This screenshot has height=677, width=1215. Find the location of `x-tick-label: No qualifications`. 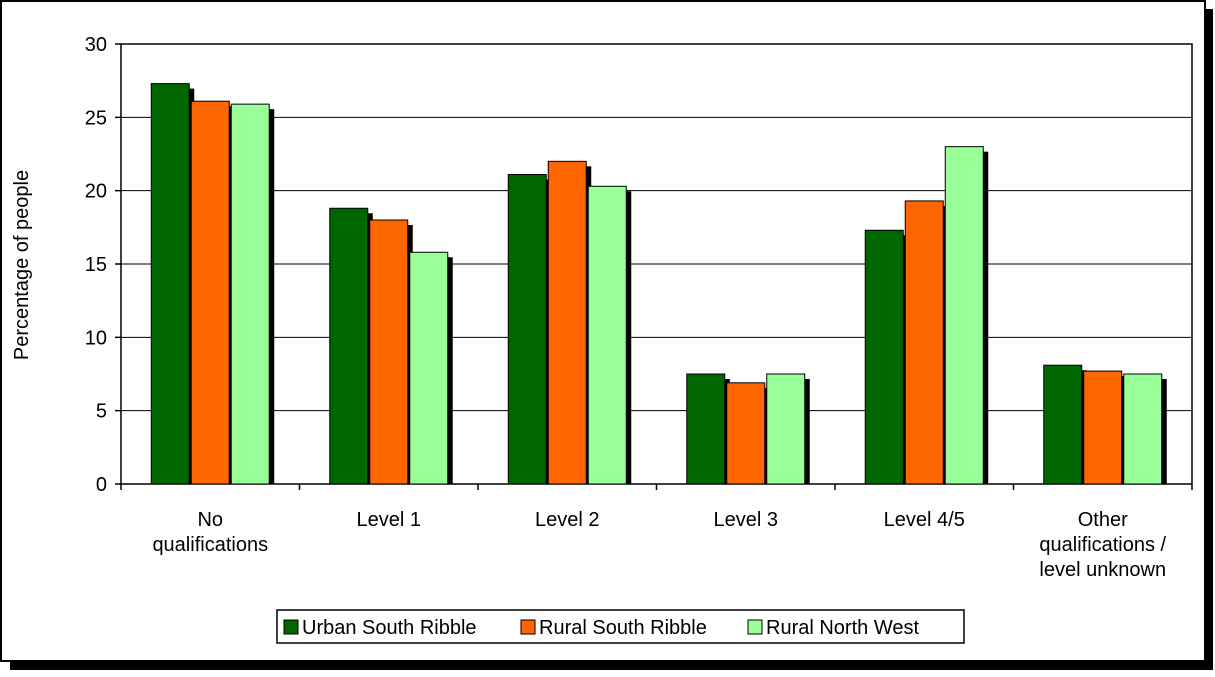

x-tick-label: No qualifications is located at coordinates (210, 532).